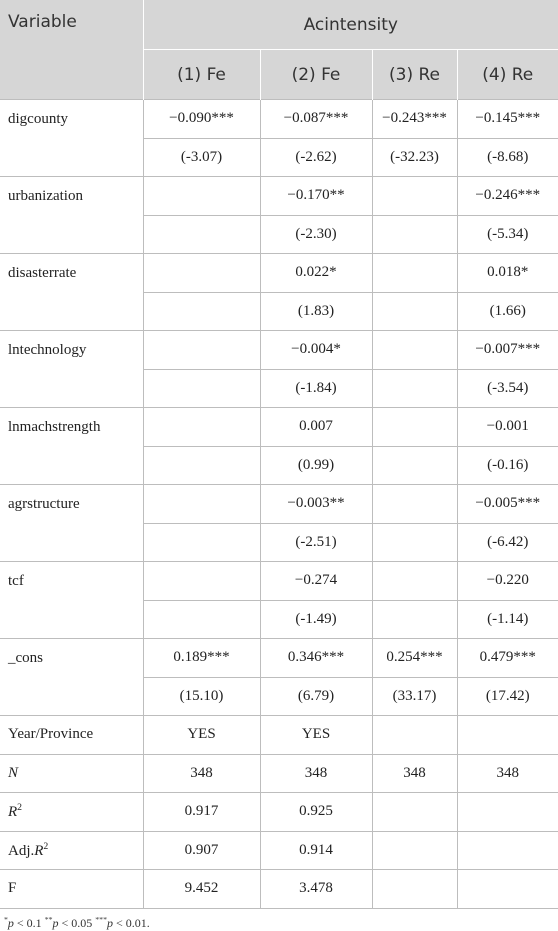 This screenshot has height=931, width=558. I want to click on coef-row: lntechnology −0.004* −0.007***, so click(279, 369).